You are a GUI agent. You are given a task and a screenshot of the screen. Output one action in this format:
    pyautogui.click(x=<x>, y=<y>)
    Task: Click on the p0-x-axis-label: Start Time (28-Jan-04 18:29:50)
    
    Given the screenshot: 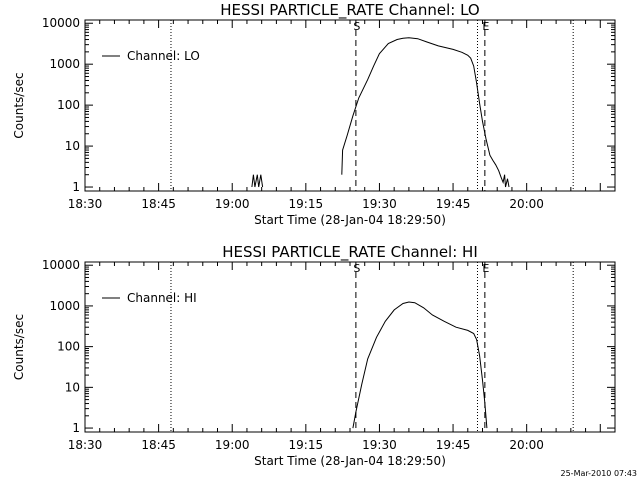 What is the action you would take?
    pyautogui.click(x=350, y=220)
    